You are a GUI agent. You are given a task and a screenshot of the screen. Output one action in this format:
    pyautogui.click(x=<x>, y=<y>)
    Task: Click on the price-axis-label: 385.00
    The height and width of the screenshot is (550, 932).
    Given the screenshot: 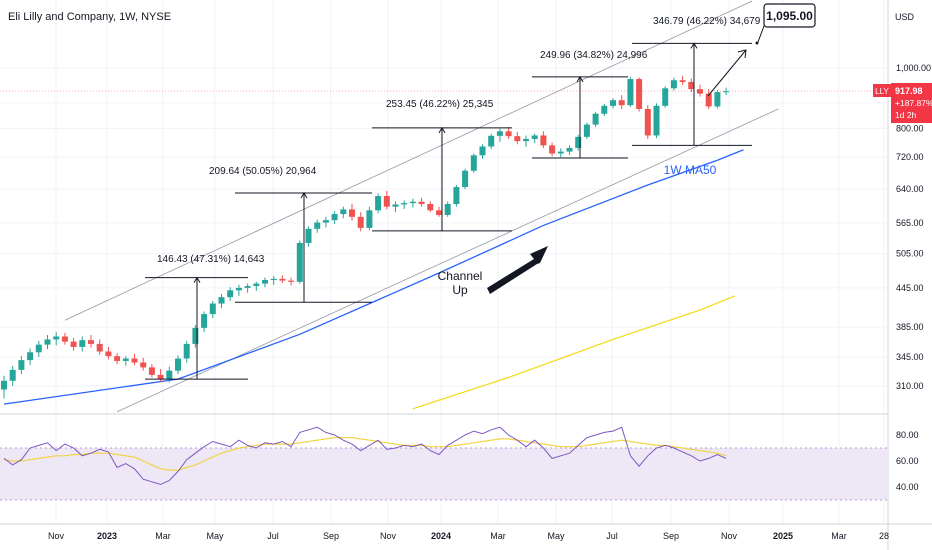 What is the action you would take?
    pyautogui.click(x=910, y=327)
    